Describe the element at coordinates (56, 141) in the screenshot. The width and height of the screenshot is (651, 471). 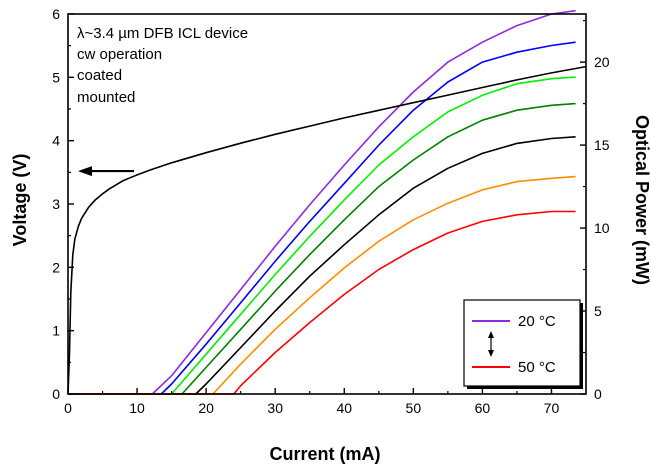
I see `y-left-tick-label-4: 4` at that location.